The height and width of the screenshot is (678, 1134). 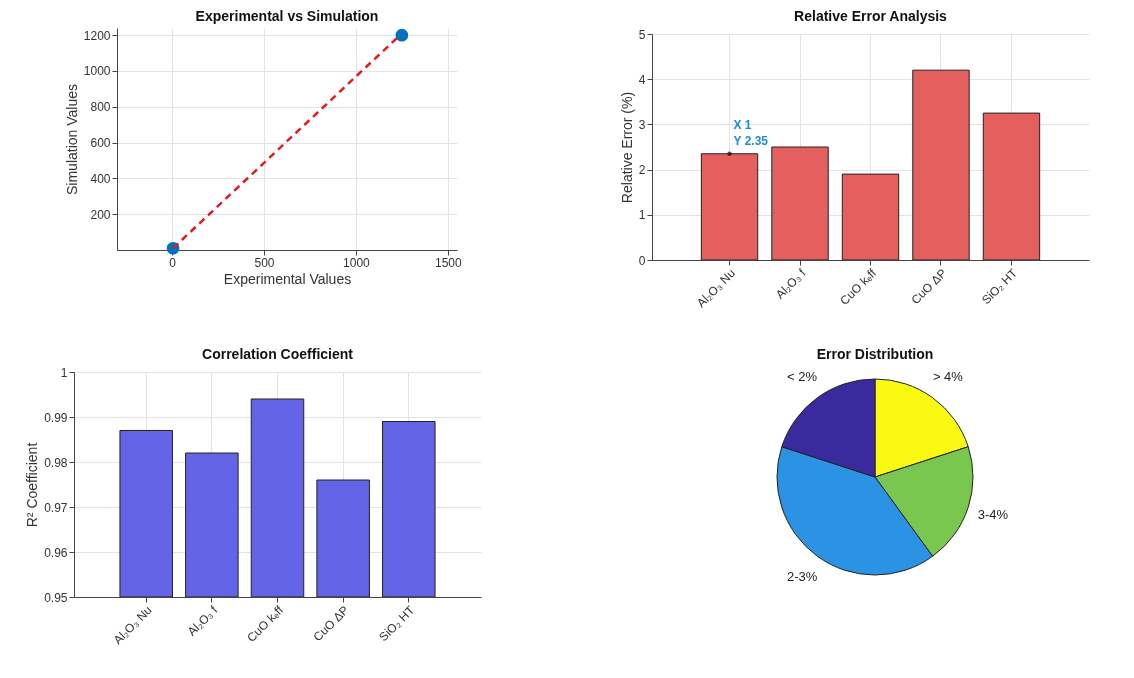 What do you see at coordinates (875, 354) in the screenshot?
I see `chart-title: Error Distribution` at bounding box center [875, 354].